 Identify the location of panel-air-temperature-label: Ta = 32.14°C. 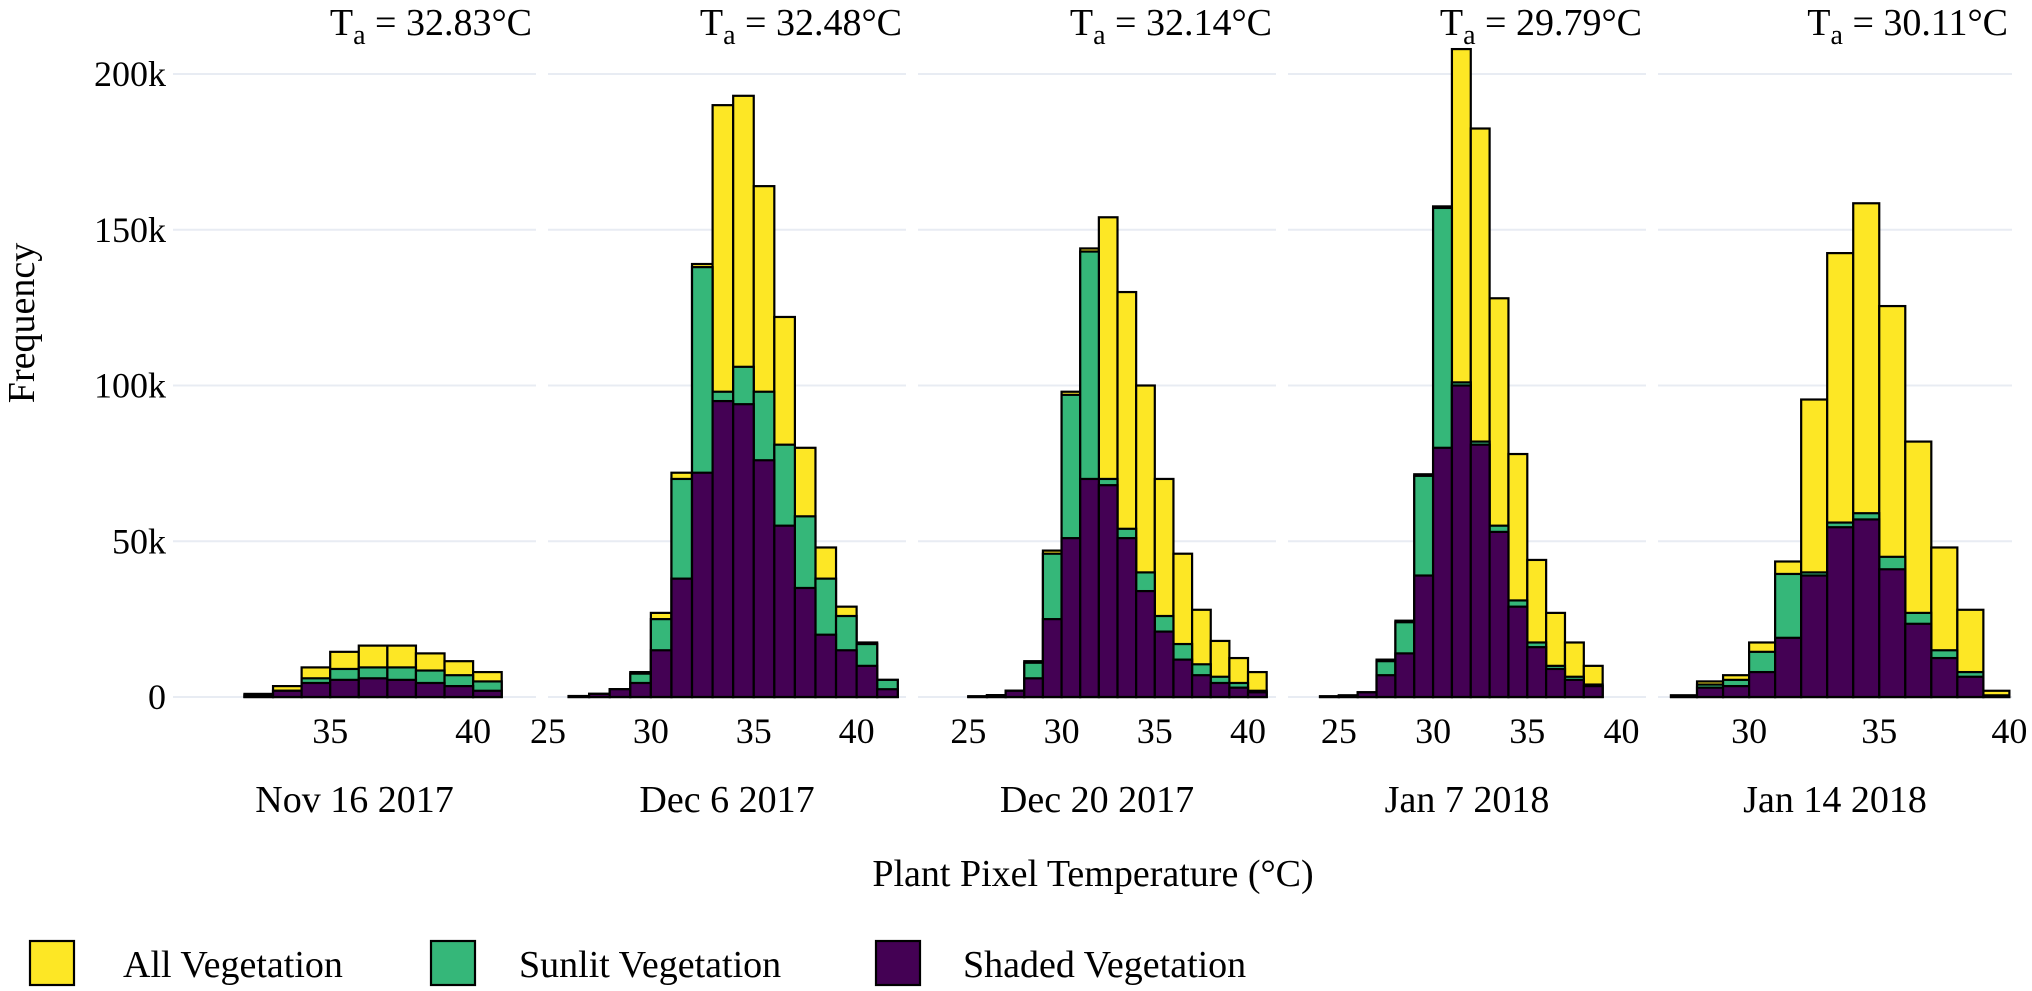
(1171, 26).